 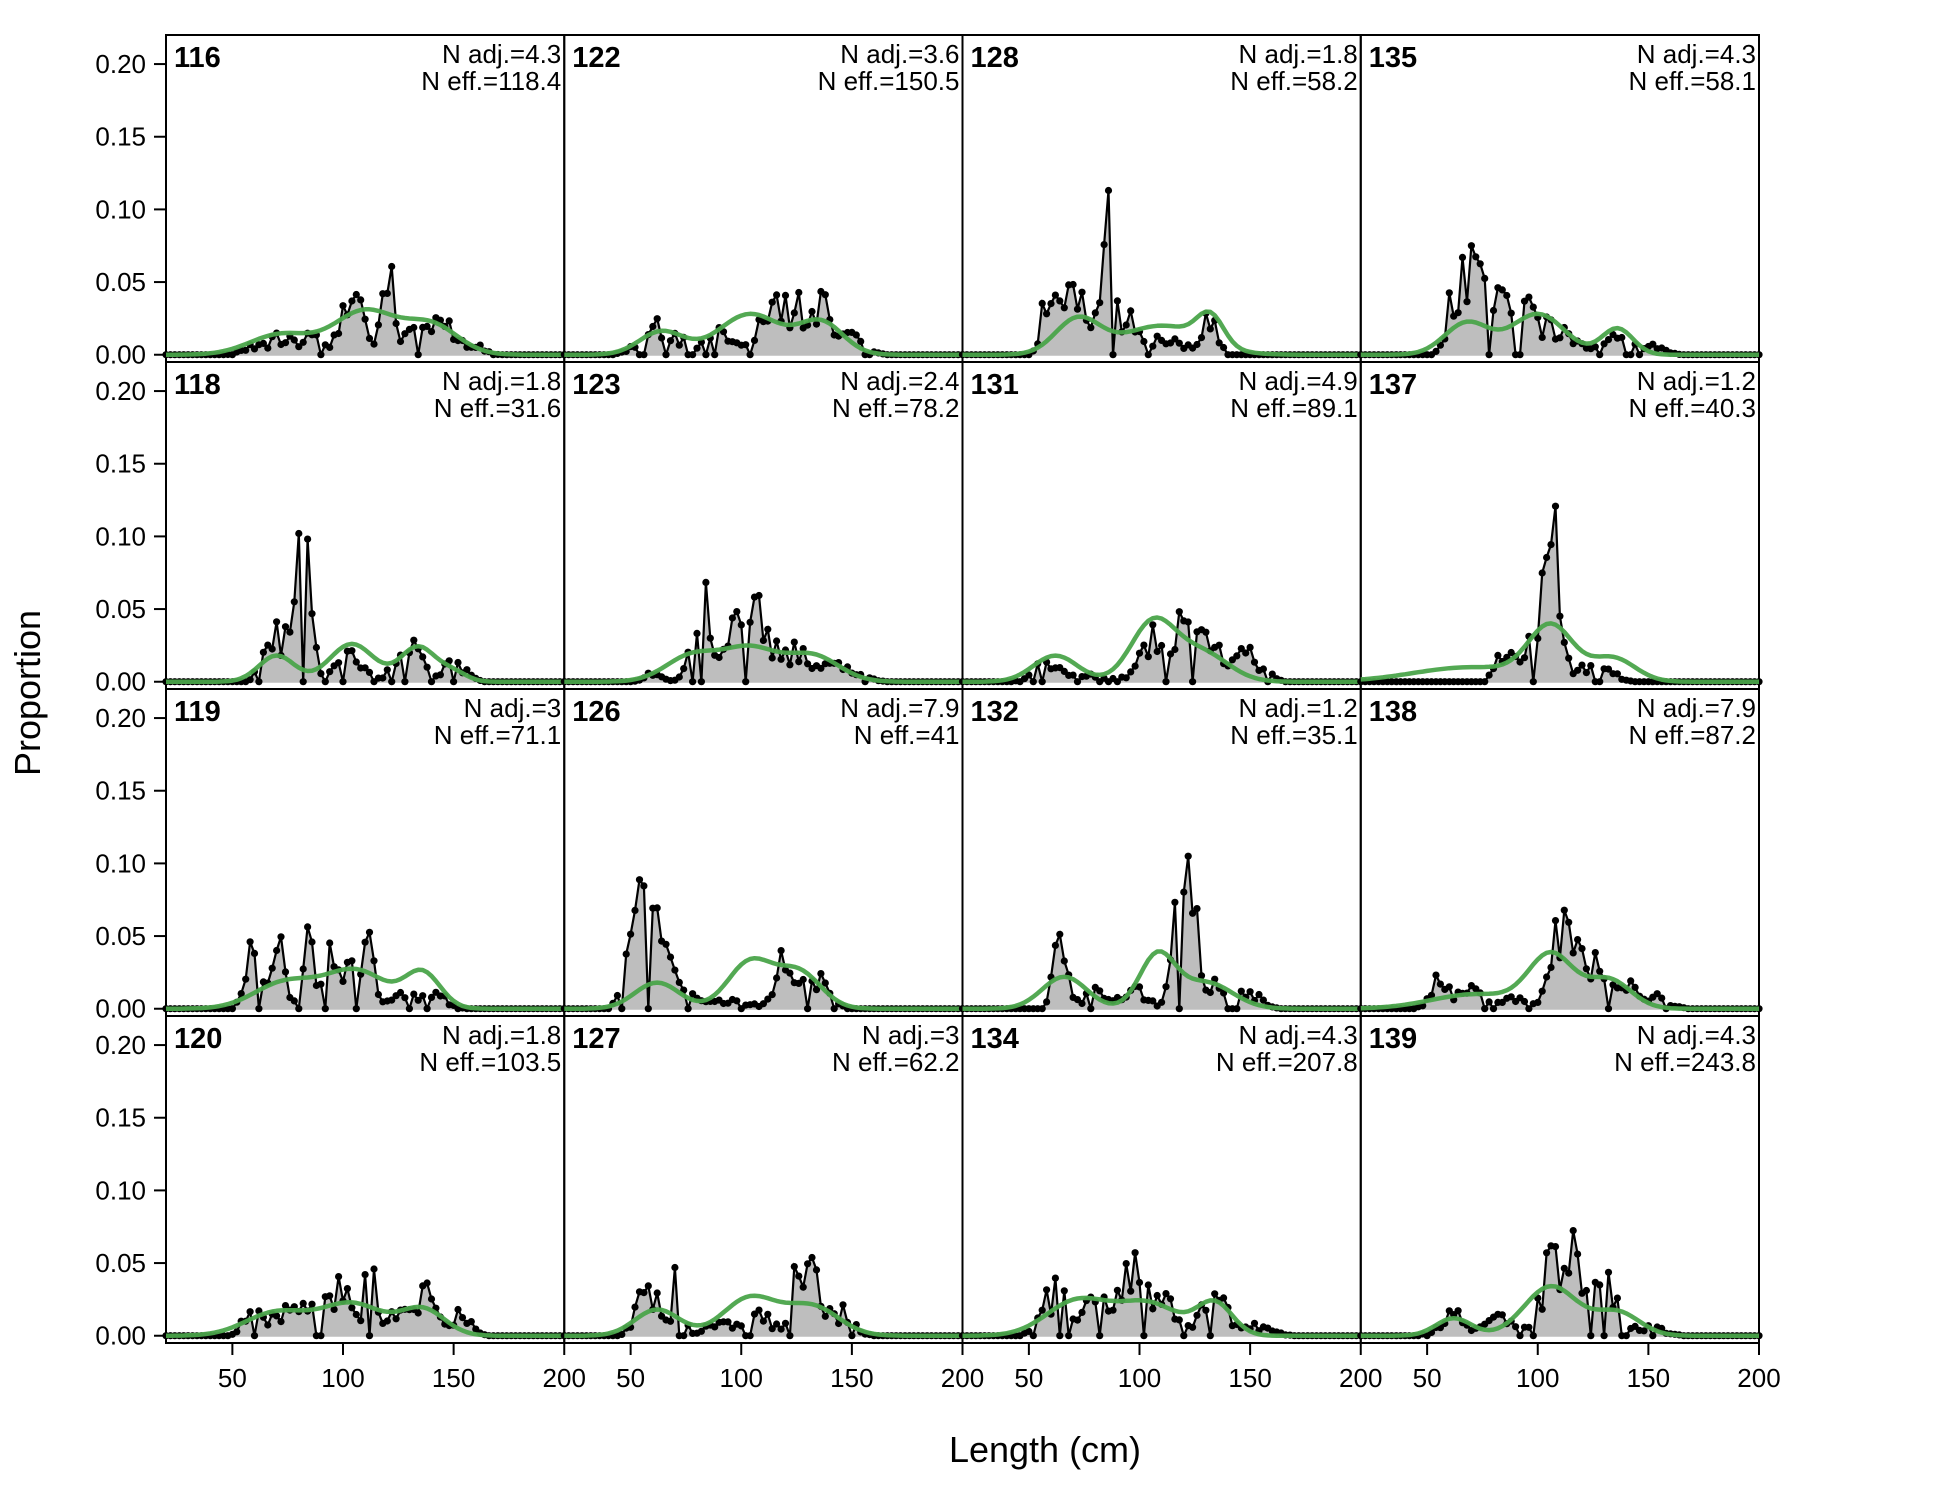 I want to click on panel-id-label: 134, so click(x=995, y=1039).